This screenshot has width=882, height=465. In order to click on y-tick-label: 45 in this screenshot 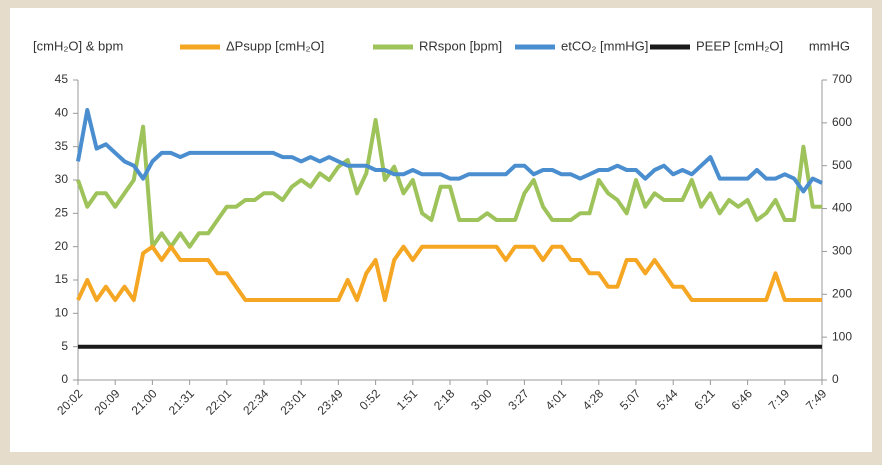, I will do `click(62, 79)`.